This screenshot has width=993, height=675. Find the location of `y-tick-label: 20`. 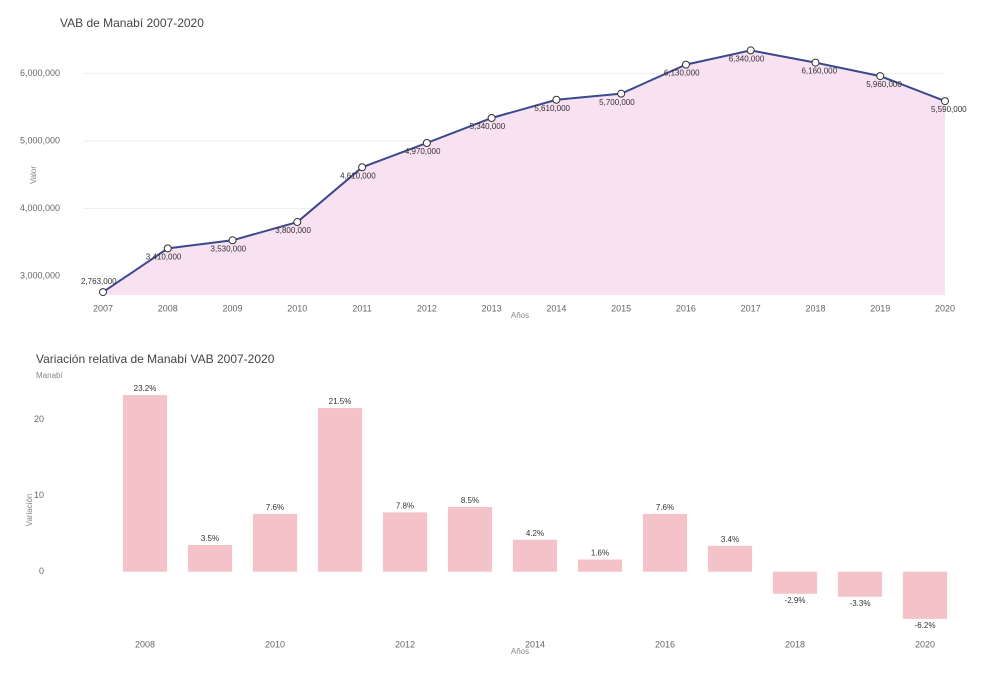

y-tick-label: 20 is located at coordinates (39, 419).